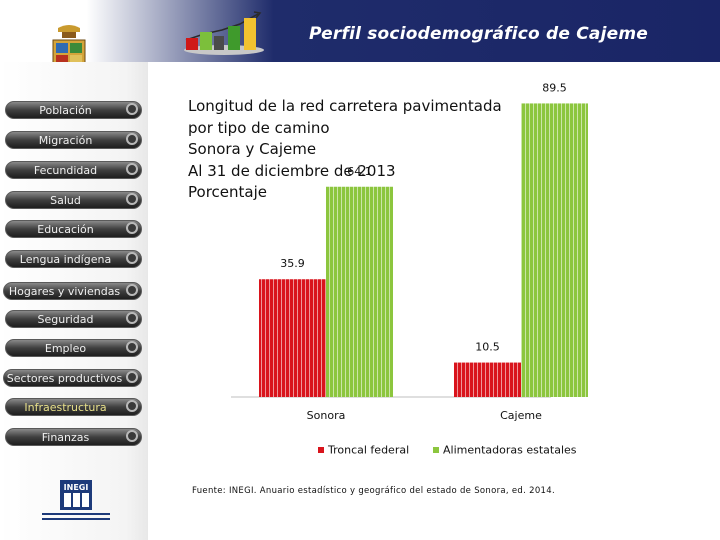 This screenshot has height=540, width=720. I want to click on category-label: Sonora, so click(326, 415).